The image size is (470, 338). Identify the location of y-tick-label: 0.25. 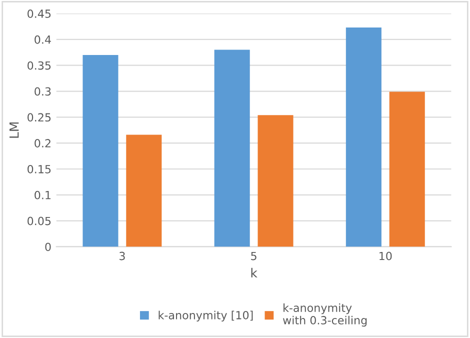
(39, 117).